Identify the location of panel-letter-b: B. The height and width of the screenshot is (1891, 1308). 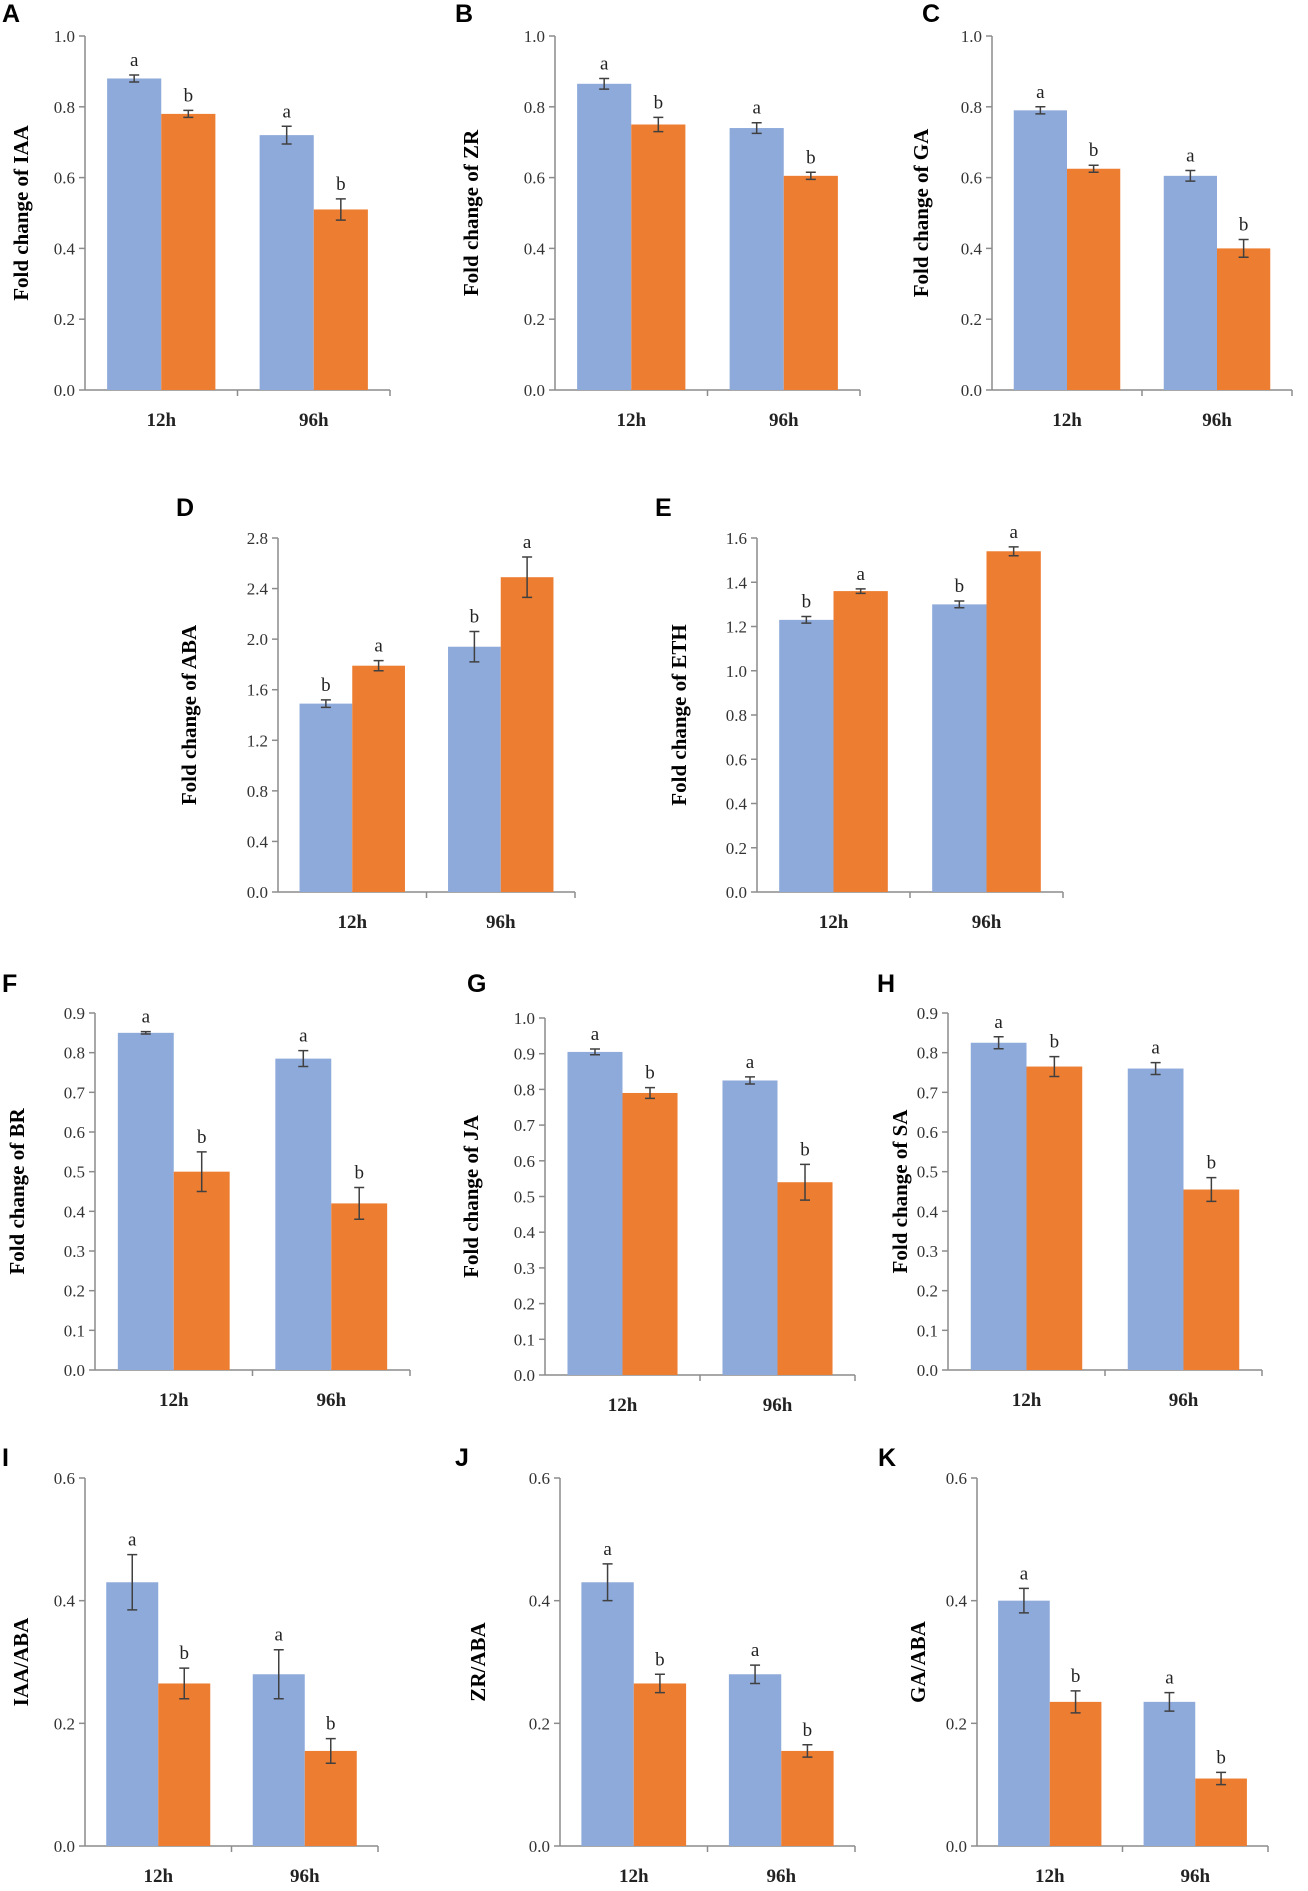
(464, 14).